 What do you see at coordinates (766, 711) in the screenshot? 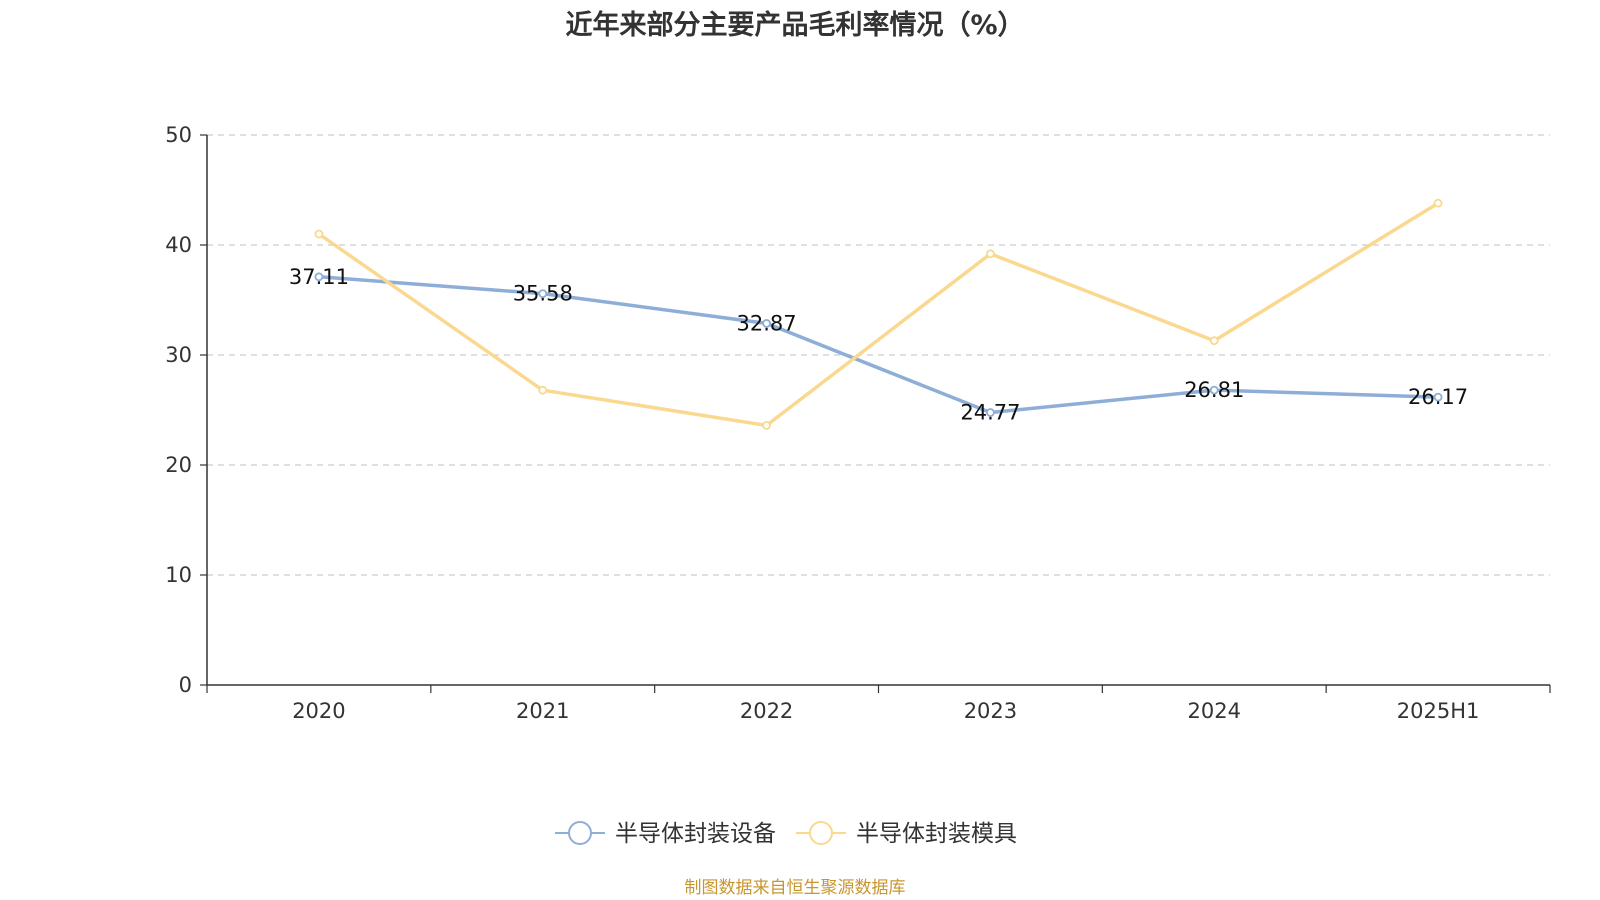
I see `x-tick-label: 2022` at bounding box center [766, 711].